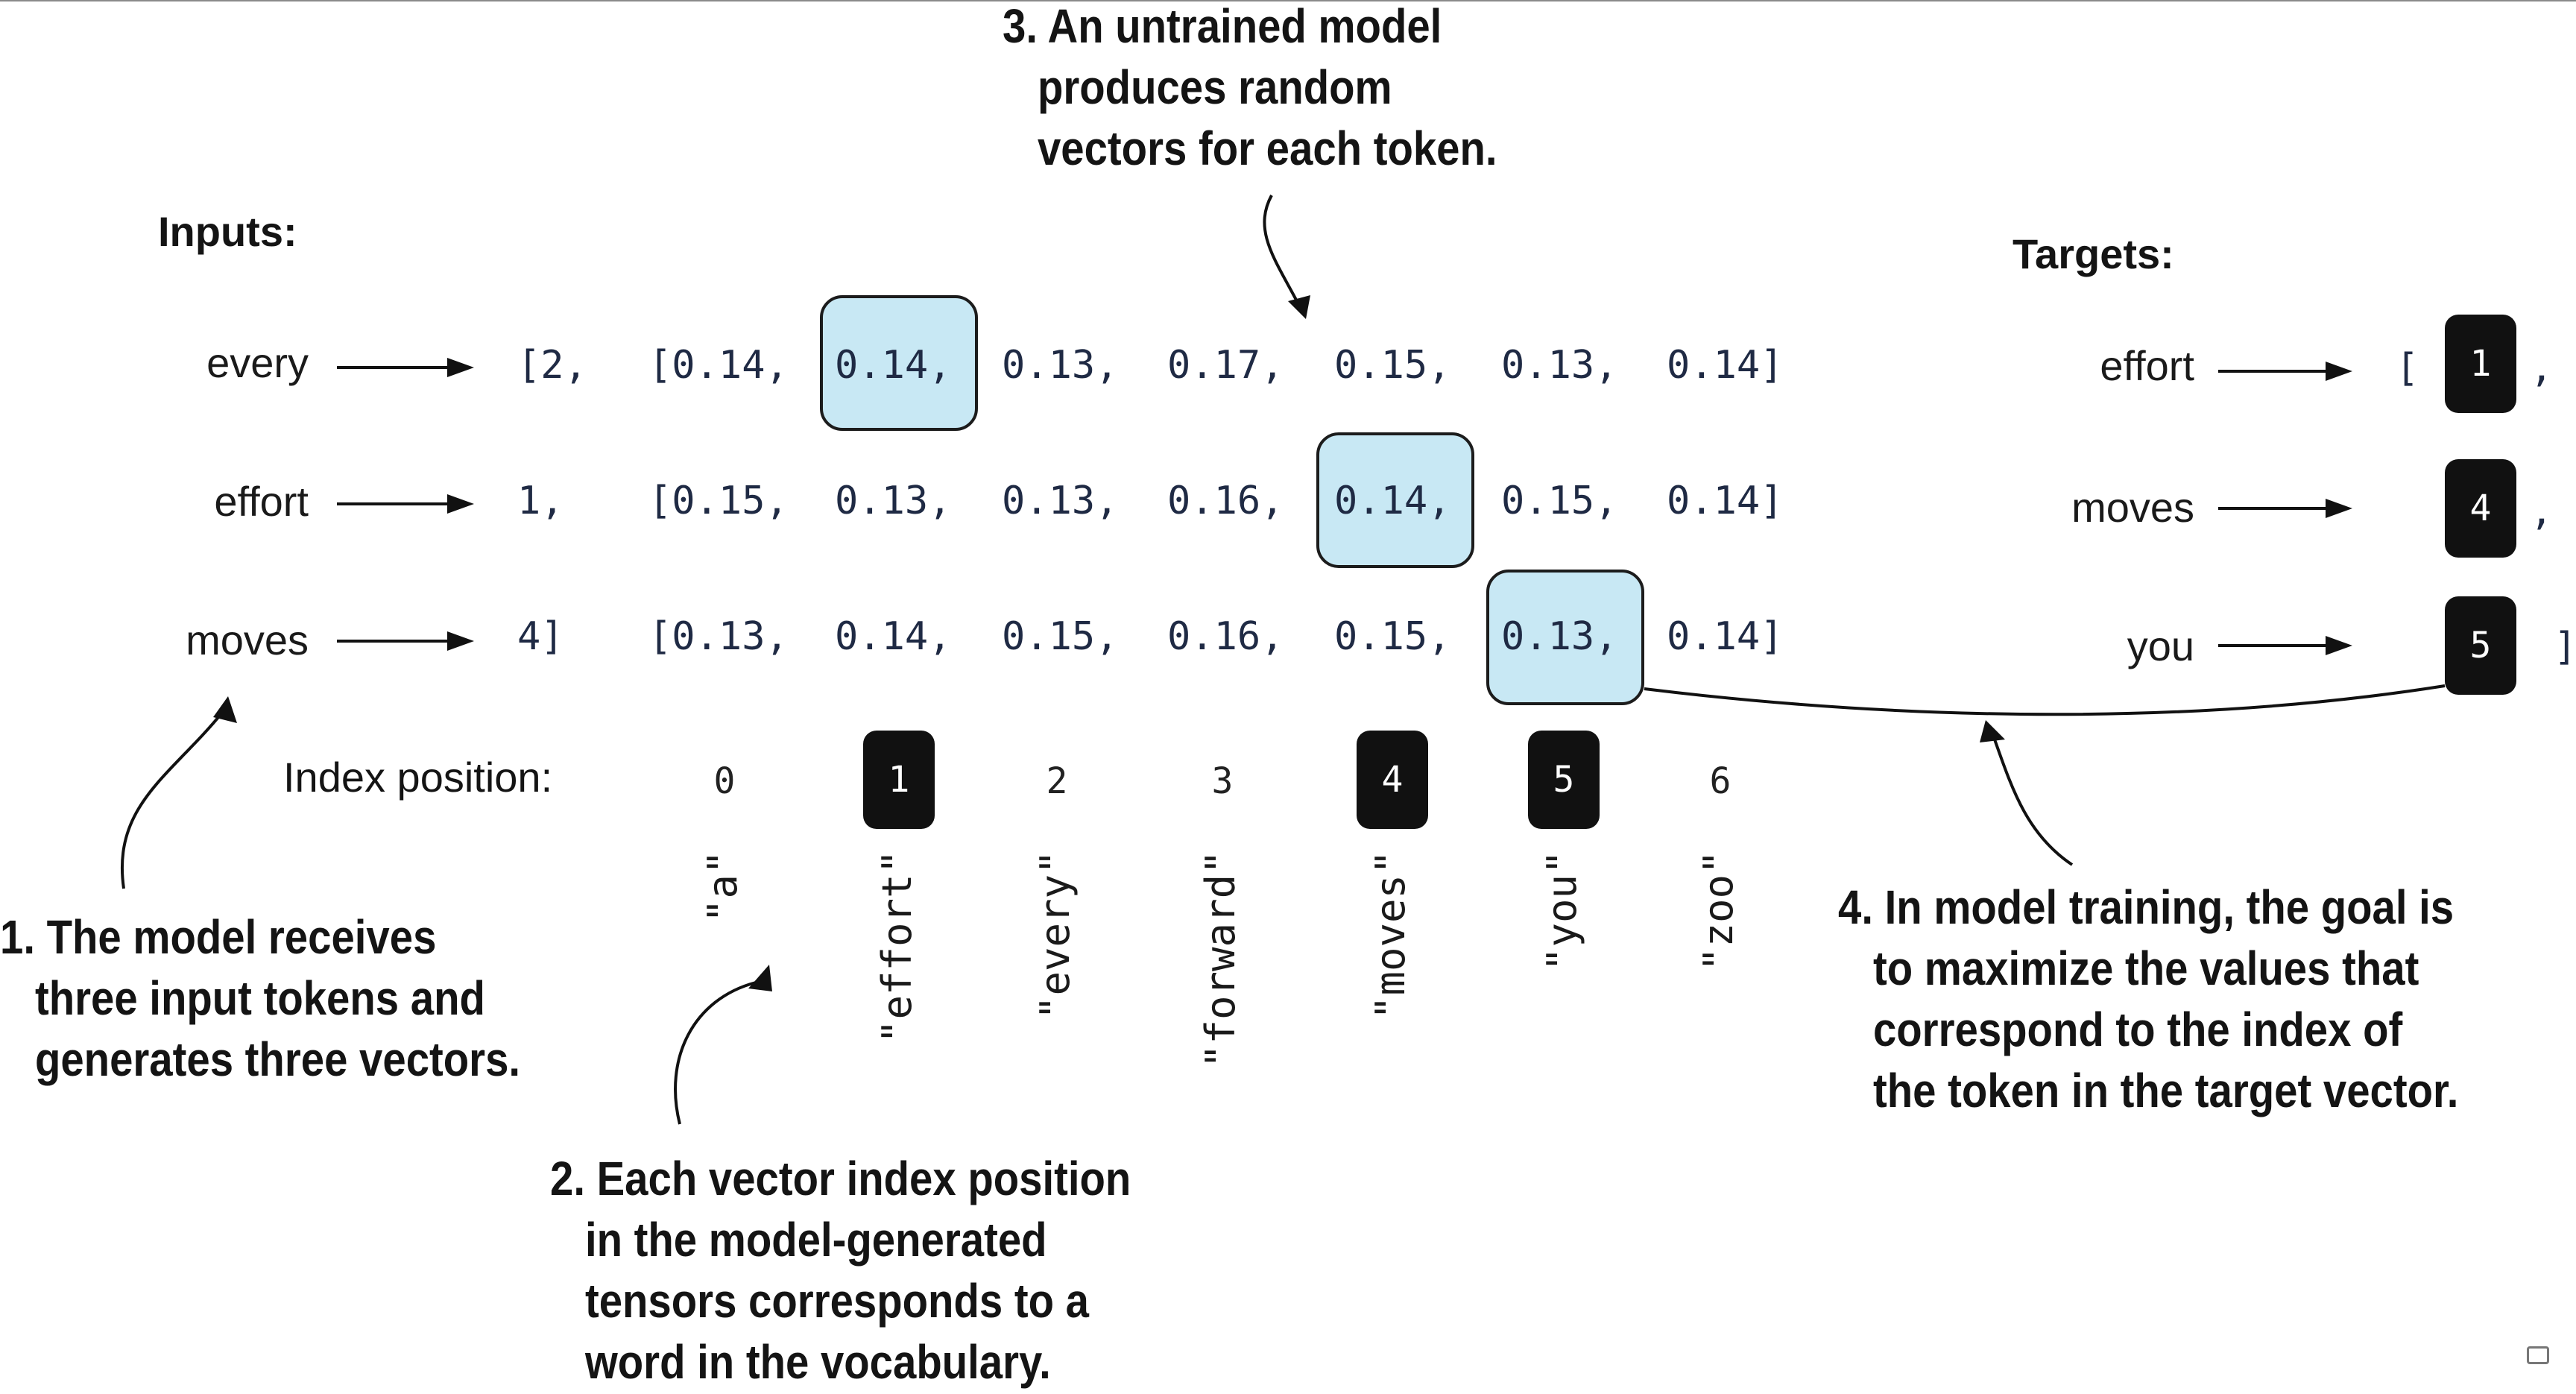 The height and width of the screenshot is (1394, 2576). I want to click on vector-value-r0-c6: 0.14], so click(1725, 365).